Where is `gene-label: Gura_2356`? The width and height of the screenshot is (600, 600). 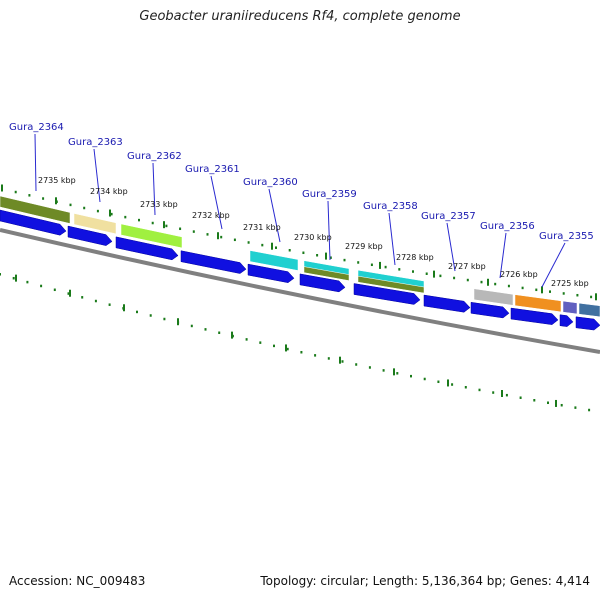
gene-label: Gura_2356 is located at coordinates (507, 226).